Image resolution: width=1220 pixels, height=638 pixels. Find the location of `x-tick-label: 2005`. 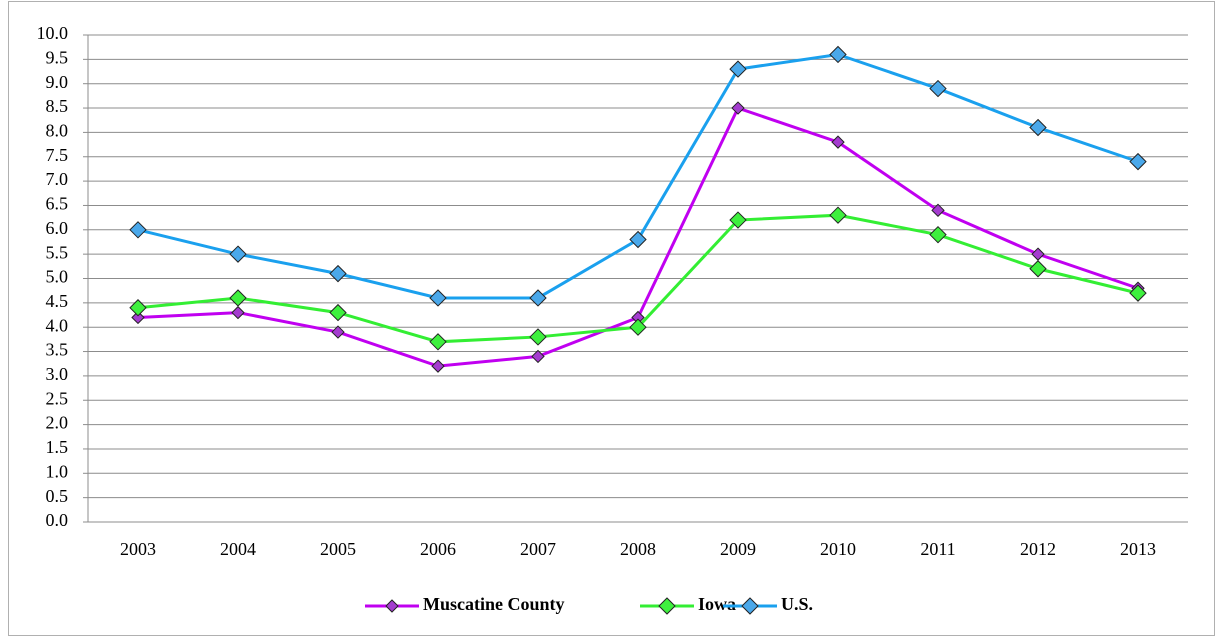

x-tick-label: 2005 is located at coordinates (338, 549).